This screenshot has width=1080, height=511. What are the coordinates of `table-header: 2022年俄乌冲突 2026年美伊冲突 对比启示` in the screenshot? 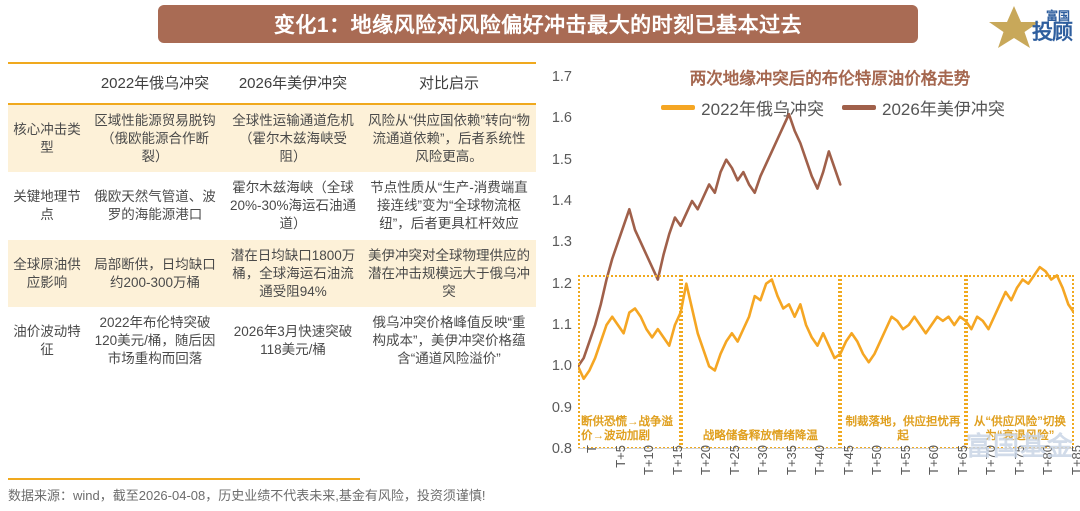 It's located at (272, 83).